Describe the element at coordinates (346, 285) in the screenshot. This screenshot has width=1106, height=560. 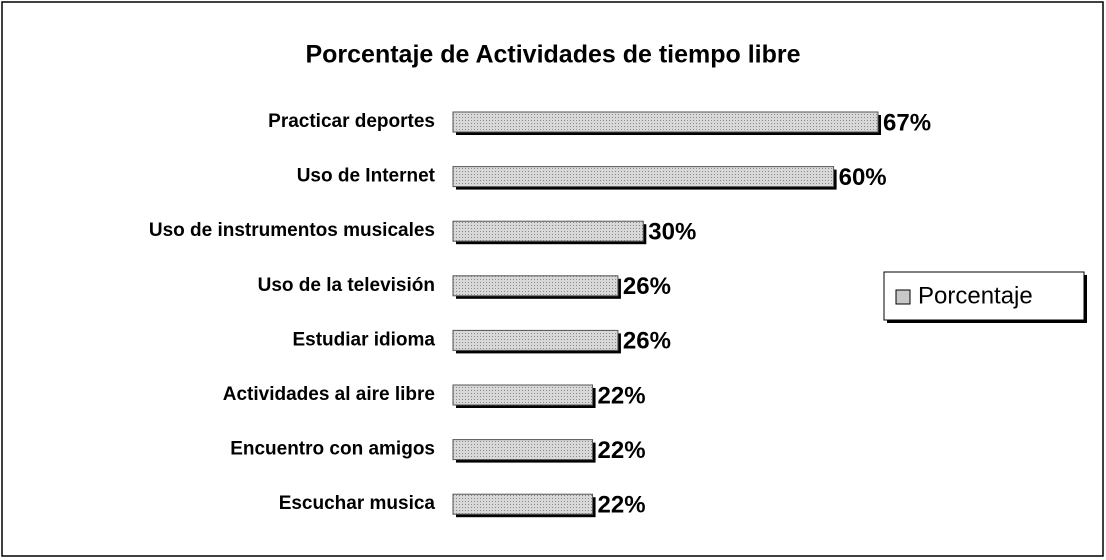
I see `category-label: Uso de la televisión` at that location.